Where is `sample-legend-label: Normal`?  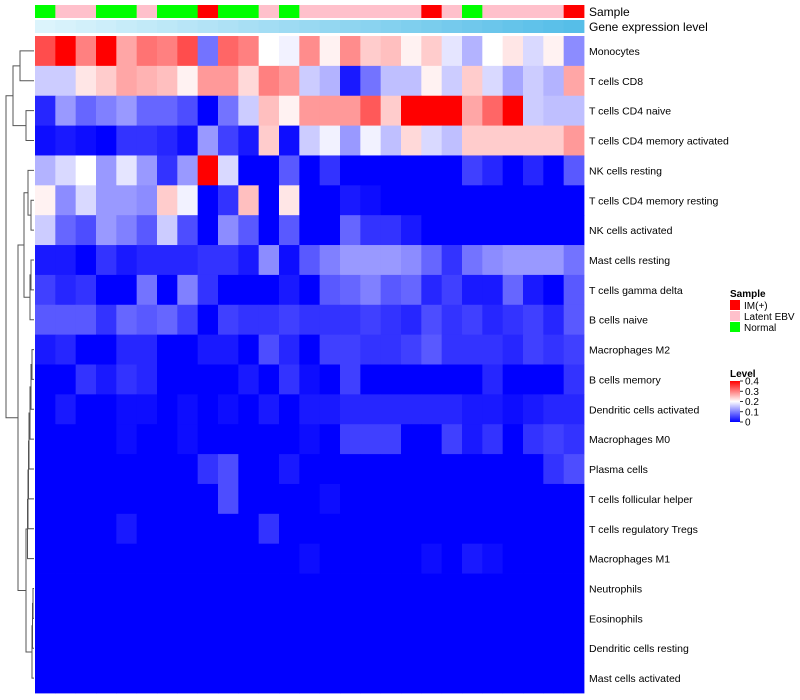
sample-legend-label: Normal is located at coordinates (760, 328).